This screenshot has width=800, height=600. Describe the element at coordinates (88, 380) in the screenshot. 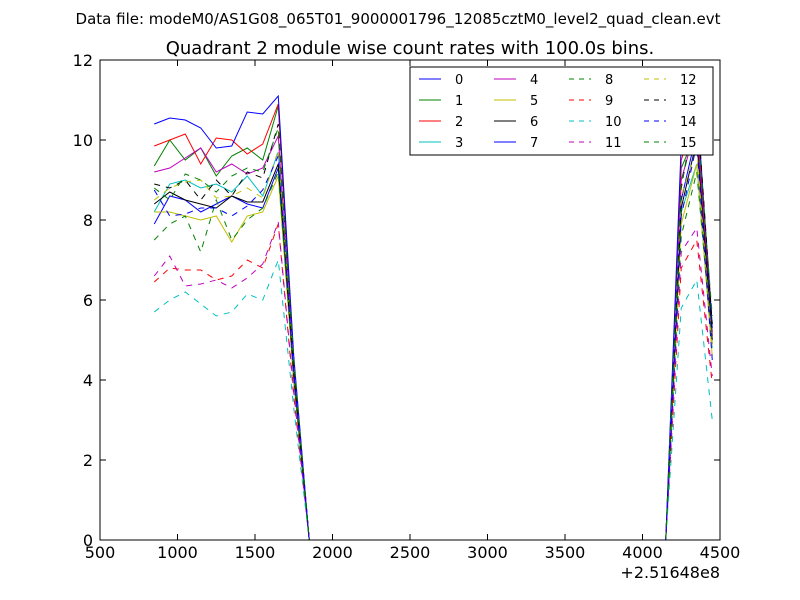

I see `y-tick-label: 4` at that location.